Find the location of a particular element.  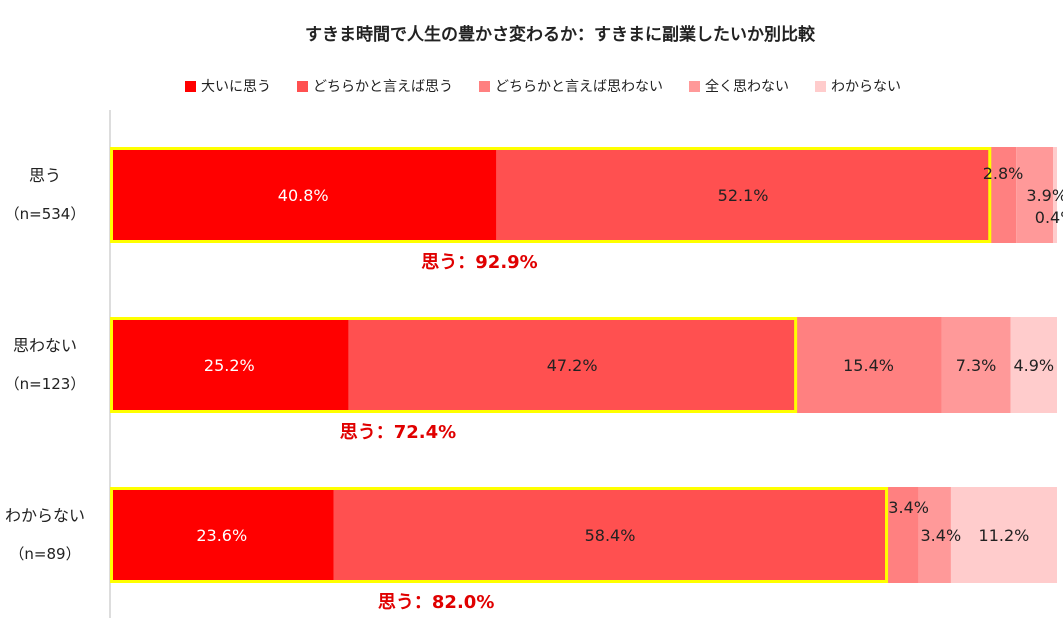

category-n-label: （n=123） is located at coordinates (45, 384).